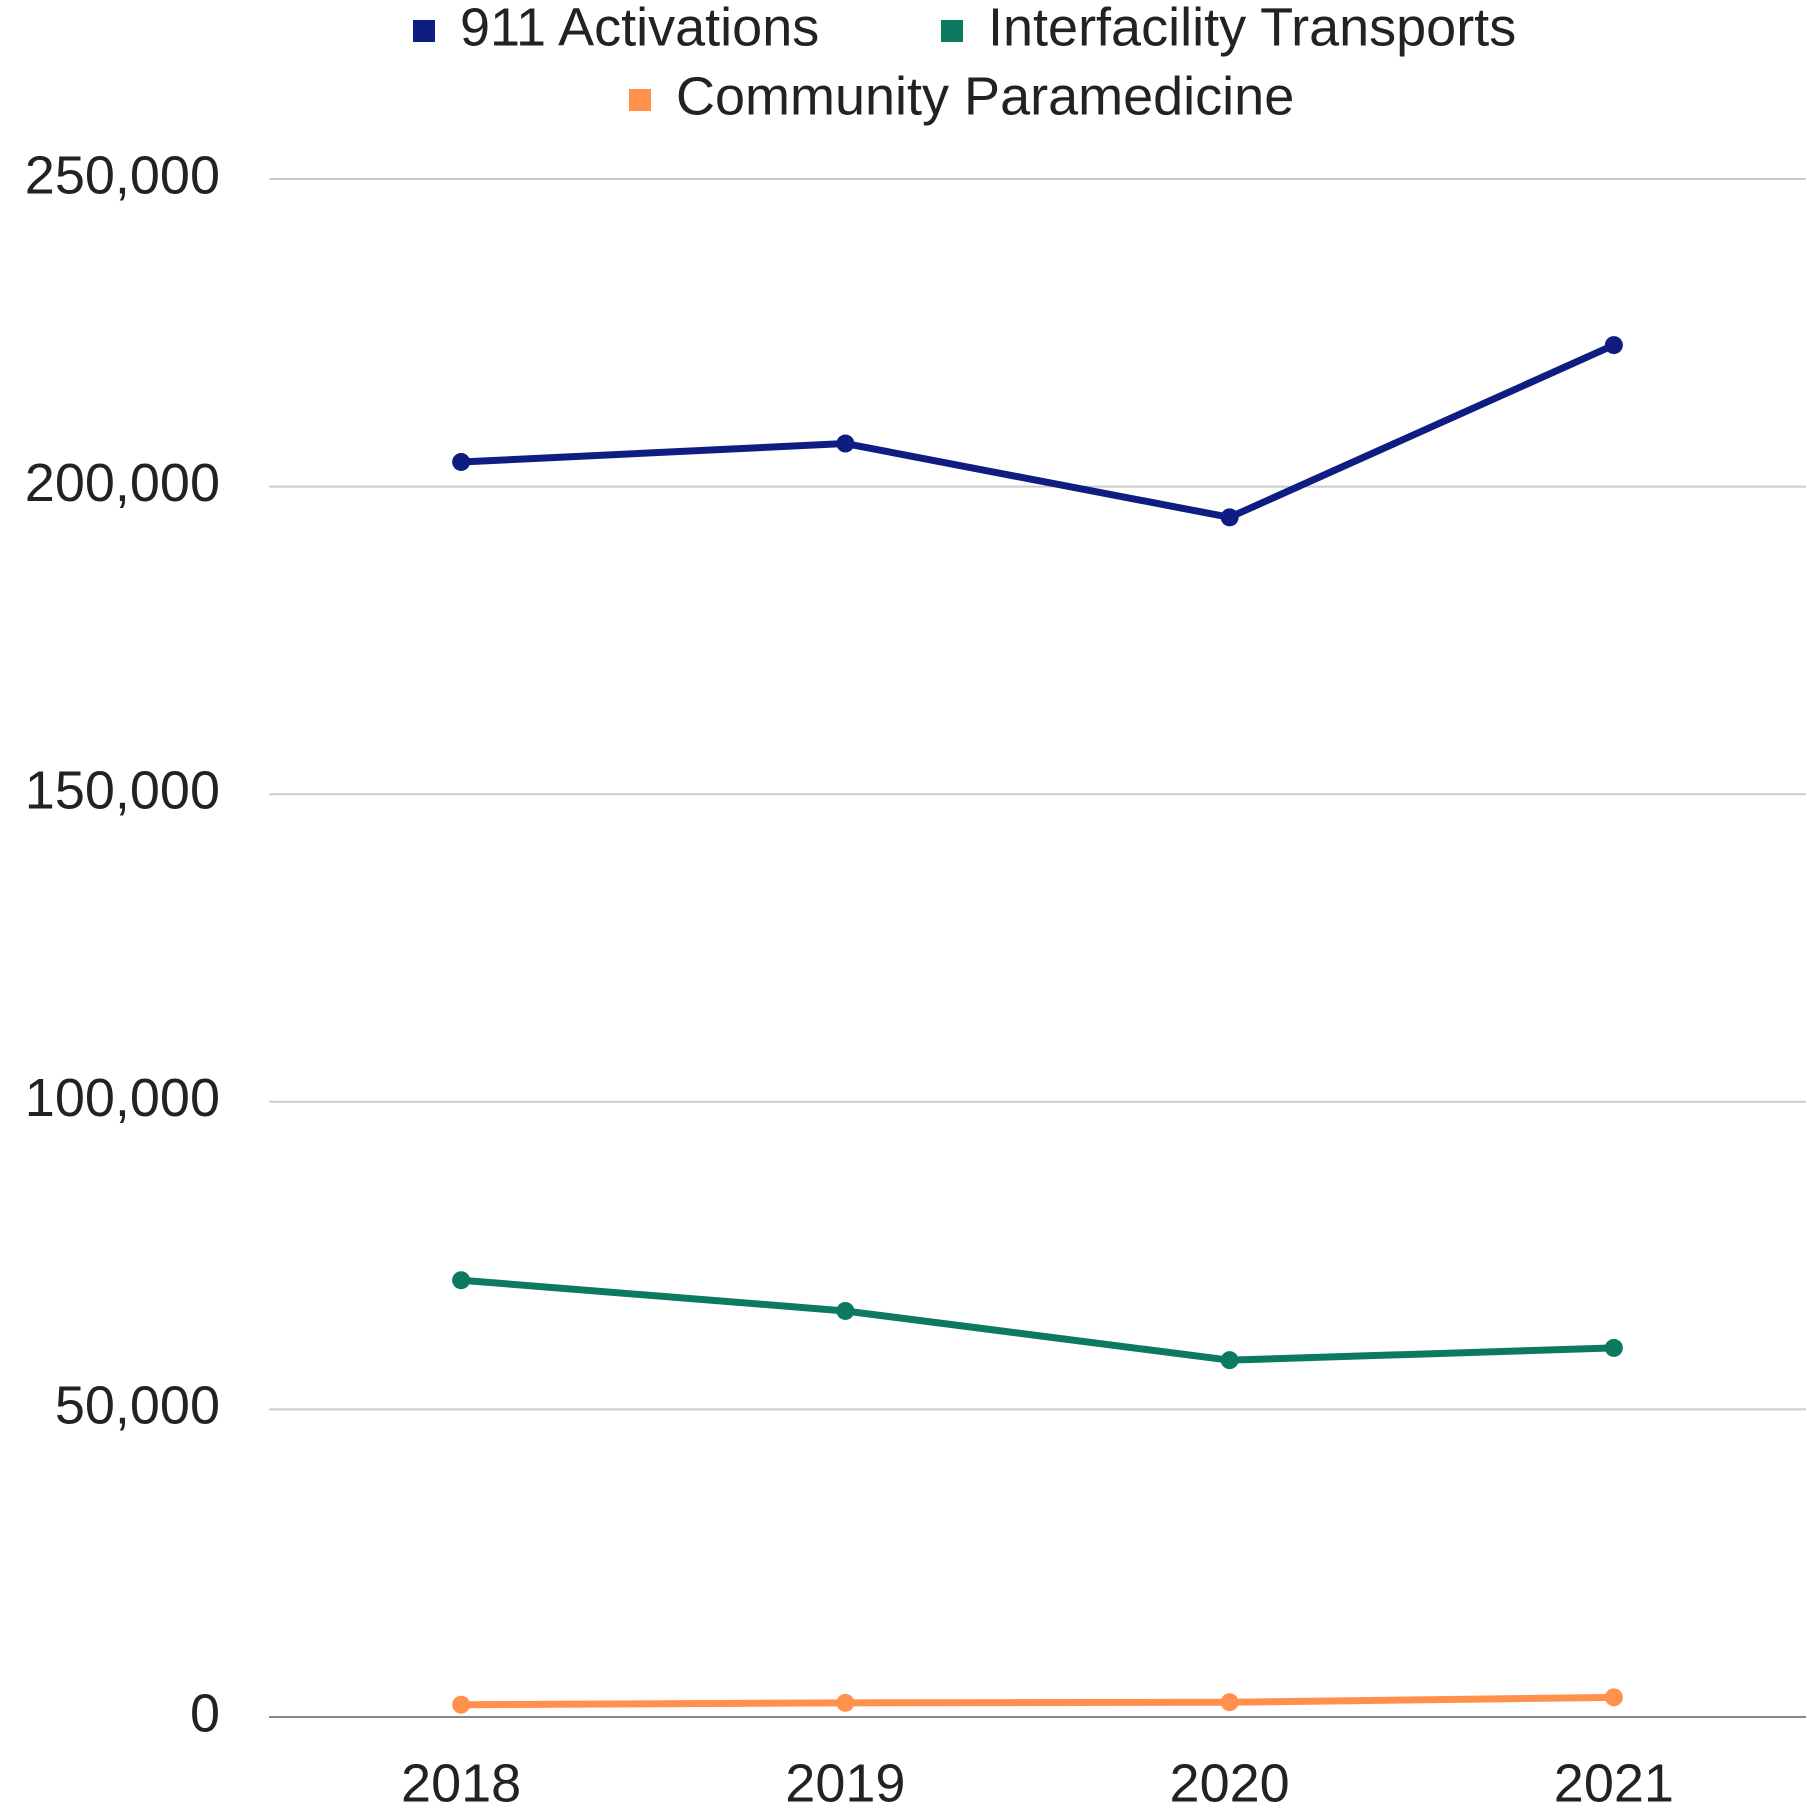  I want to click on legend-label: Community Paramedicine, so click(985, 96).